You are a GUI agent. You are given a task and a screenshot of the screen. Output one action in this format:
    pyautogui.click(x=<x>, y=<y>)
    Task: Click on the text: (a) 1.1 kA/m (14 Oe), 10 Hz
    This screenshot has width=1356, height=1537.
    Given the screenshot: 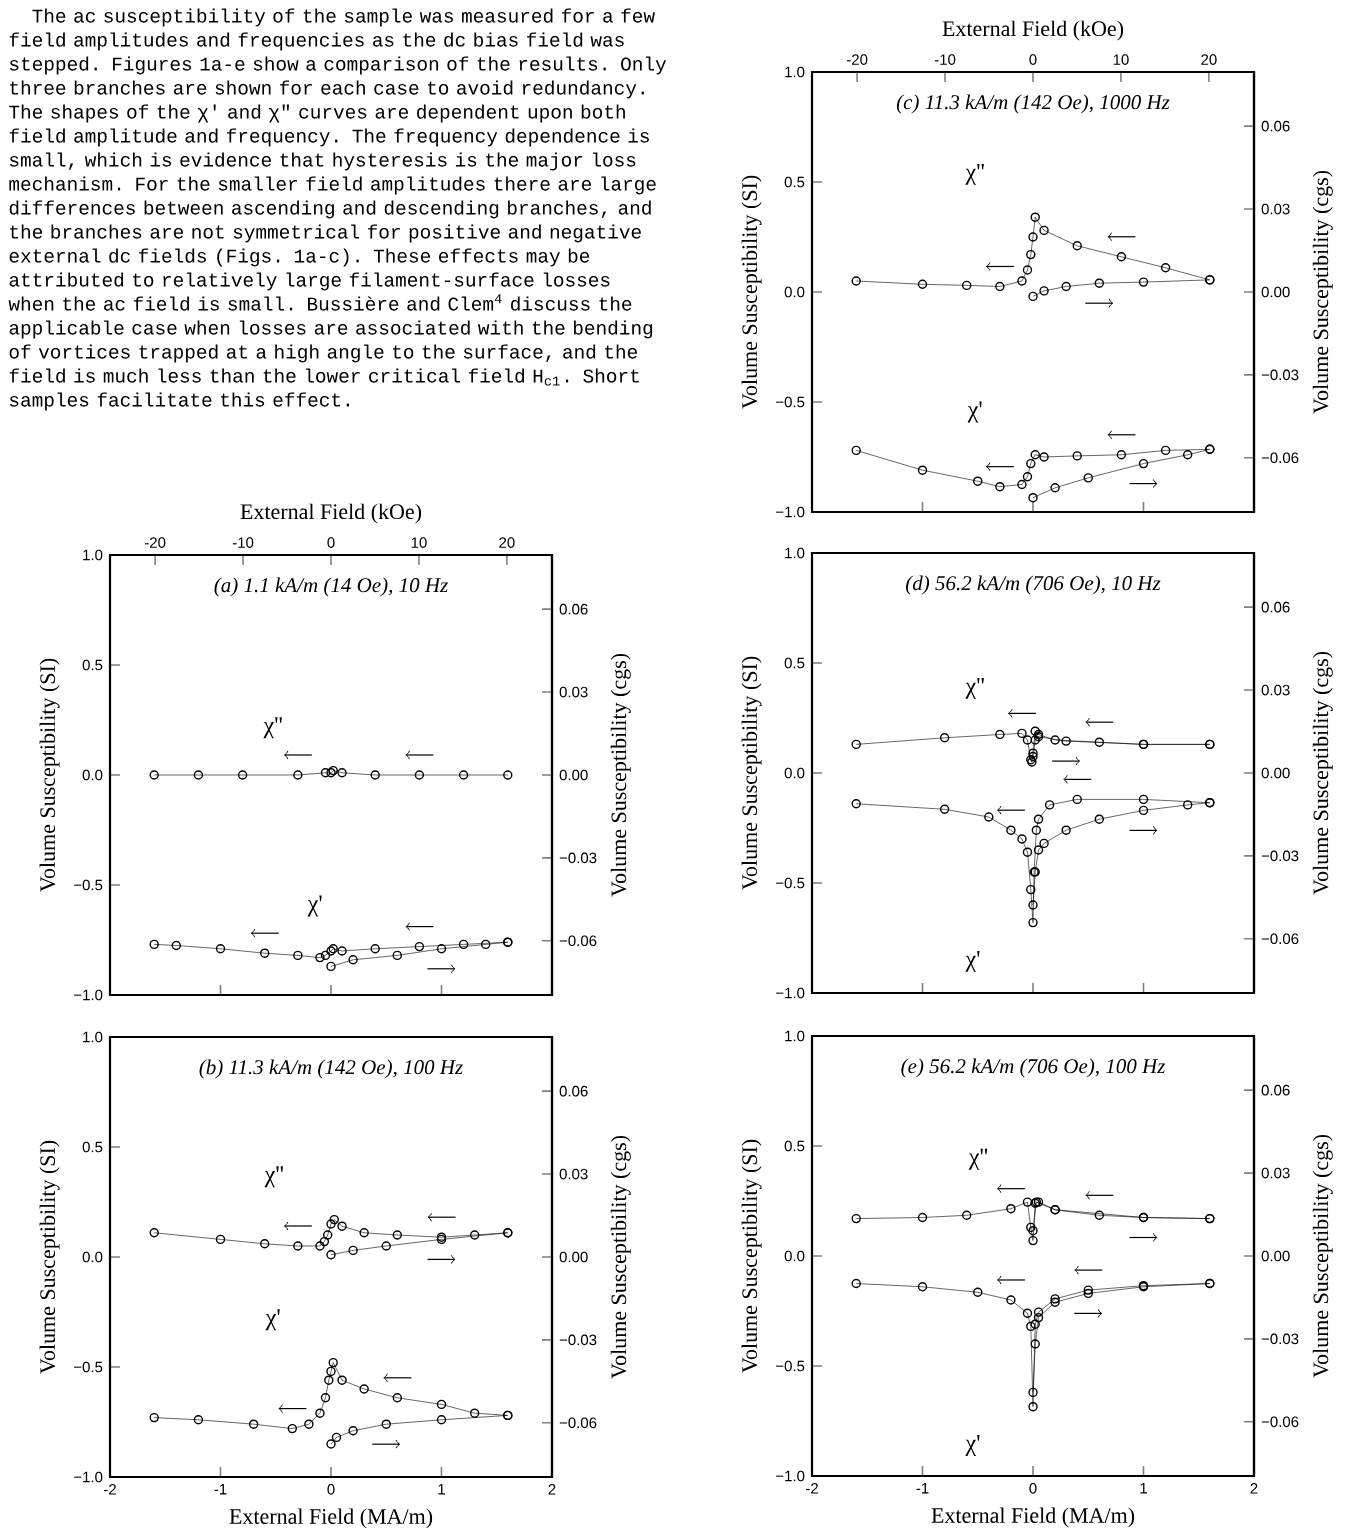 What is the action you would take?
    pyautogui.click(x=331, y=587)
    